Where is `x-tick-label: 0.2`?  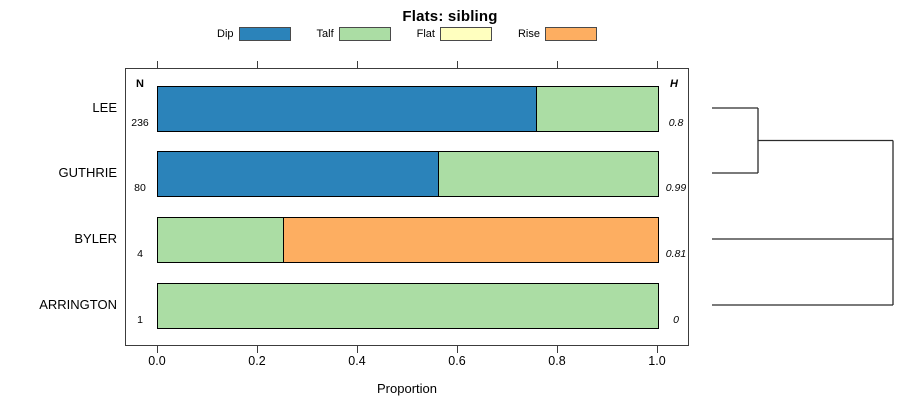 x-tick-label: 0.2 is located at coordinates (257, 361).